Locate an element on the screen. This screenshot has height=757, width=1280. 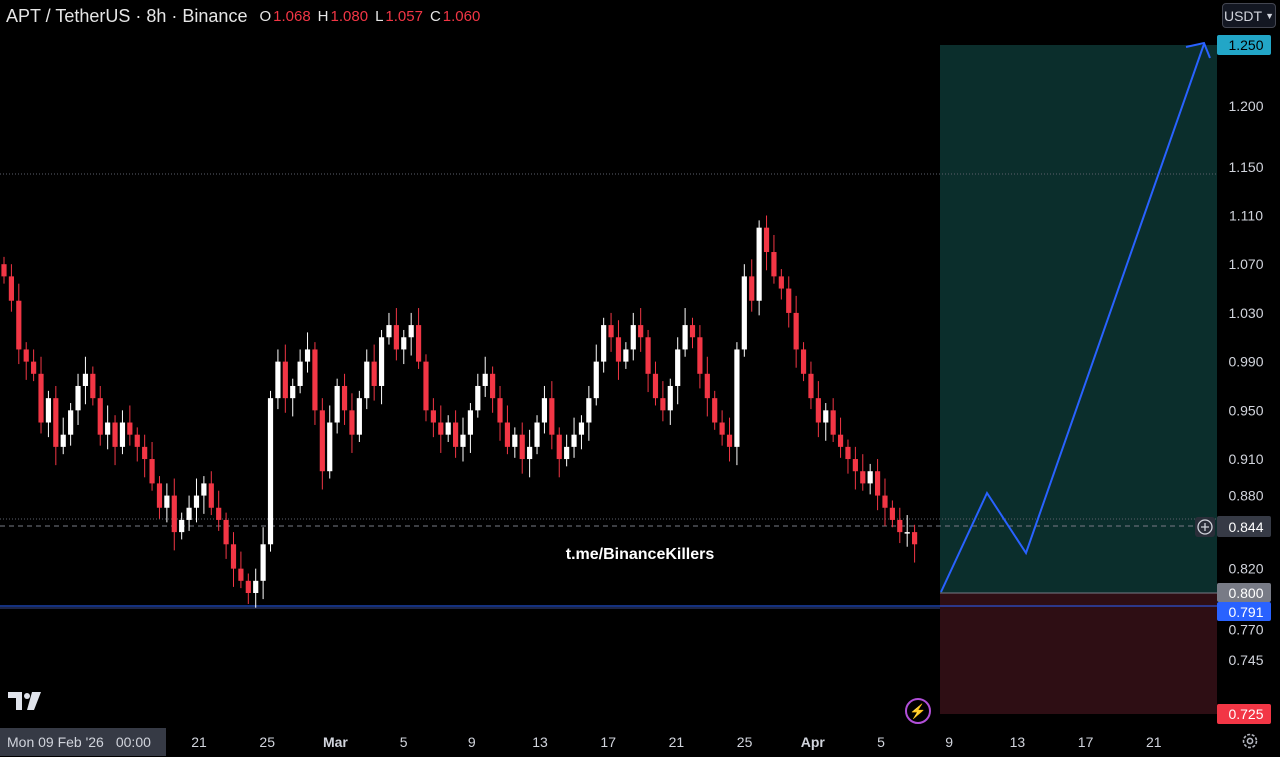
ohlc-low: L 1.057 is located at coordinates (399, 16).